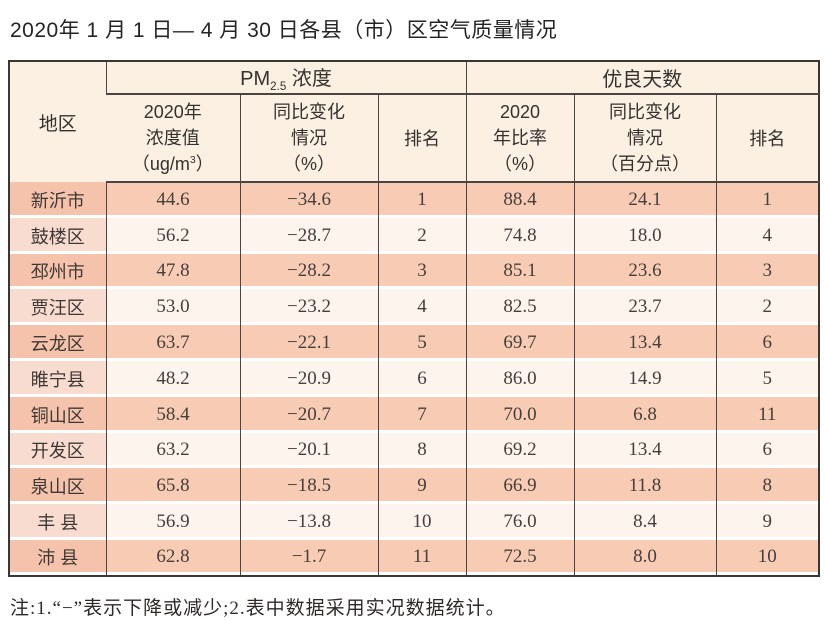  What do you see at coordinates (520, 450) in the screenshot?
I see `good-ratio-cell: 69.2` at bounding box center [520, 450].